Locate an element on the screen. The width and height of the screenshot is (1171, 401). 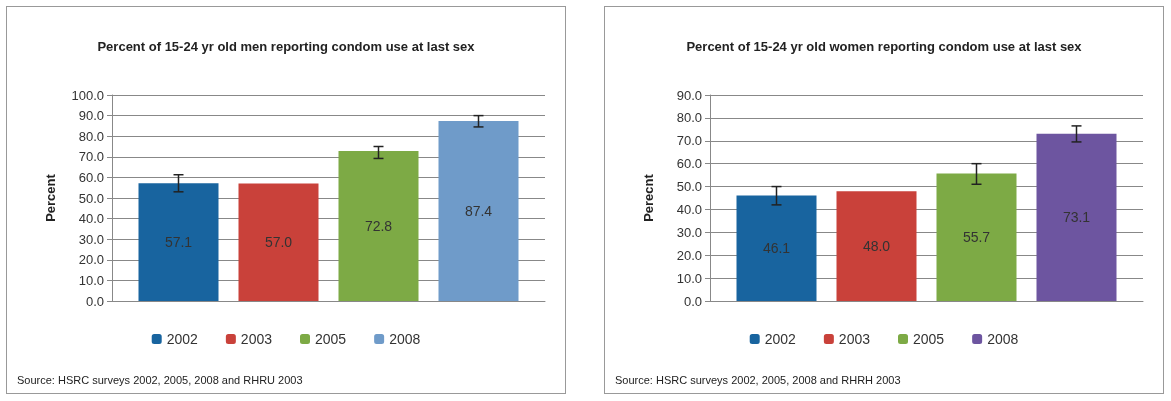
data-label: 87.4 is located at coordinates (478, 210).